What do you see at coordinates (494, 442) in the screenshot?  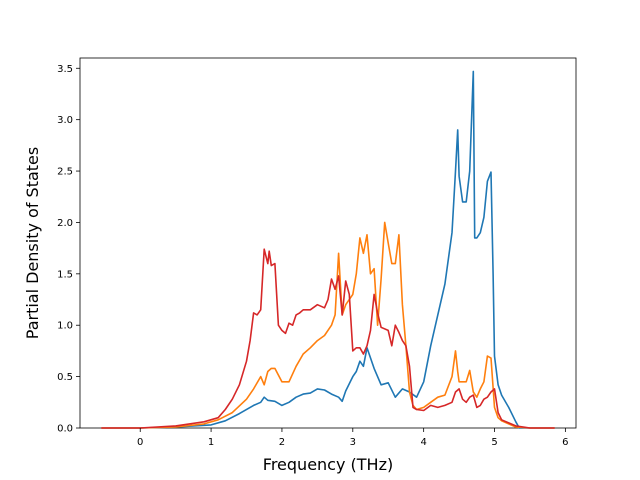 I see `x-tick-label: 5` at bounding box center [494, 442].